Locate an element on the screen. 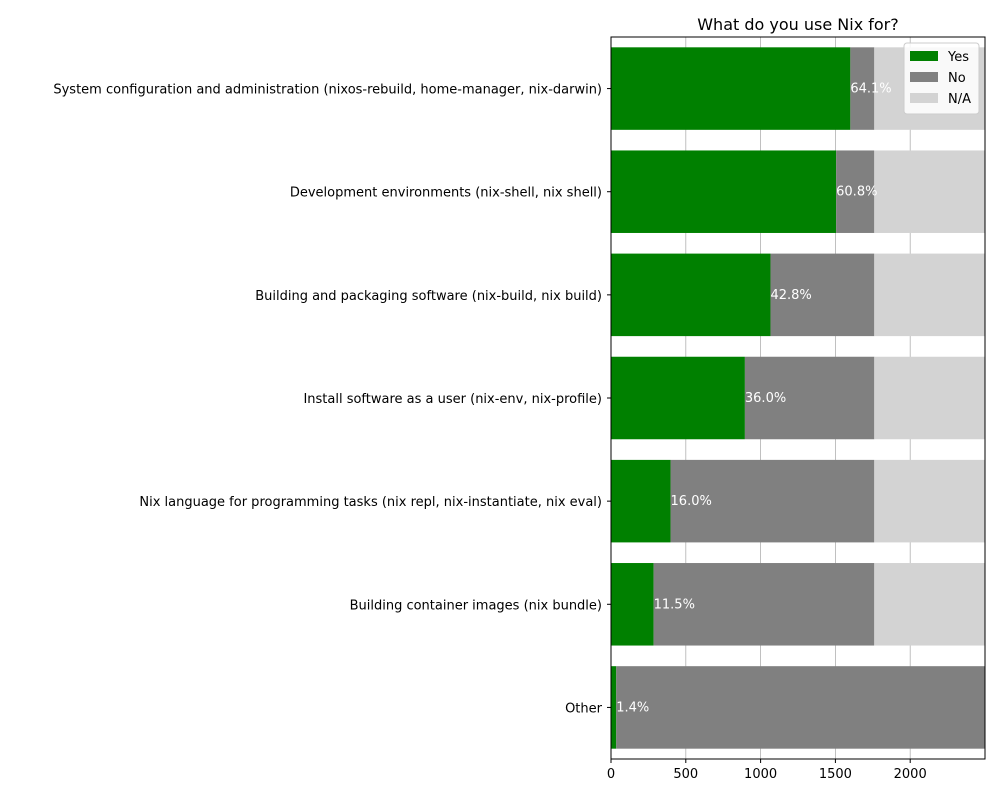 The width and height of the screenshot is (1000, 800). x-tick-label-1: 500 is located at coordinates (685, 774).